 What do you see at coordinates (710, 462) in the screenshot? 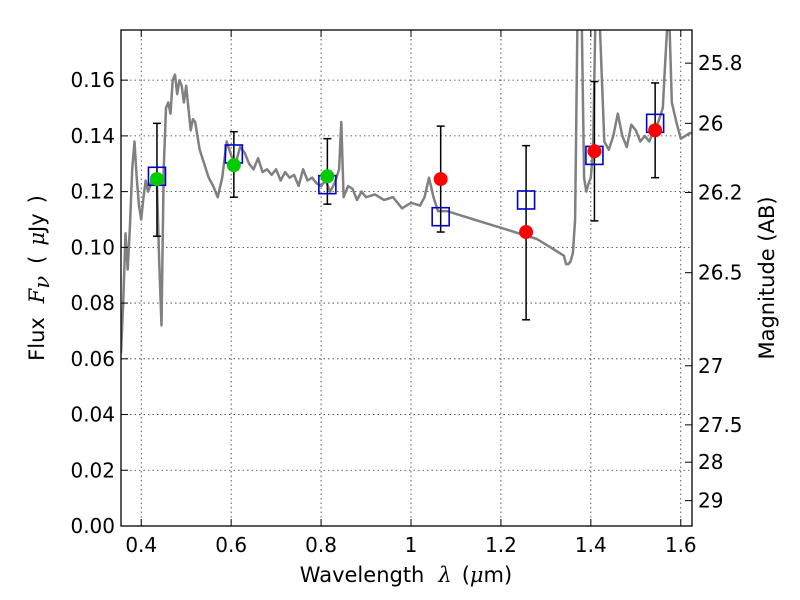
I see `y2-tick-label: 28` at bounding box center [710, 462].